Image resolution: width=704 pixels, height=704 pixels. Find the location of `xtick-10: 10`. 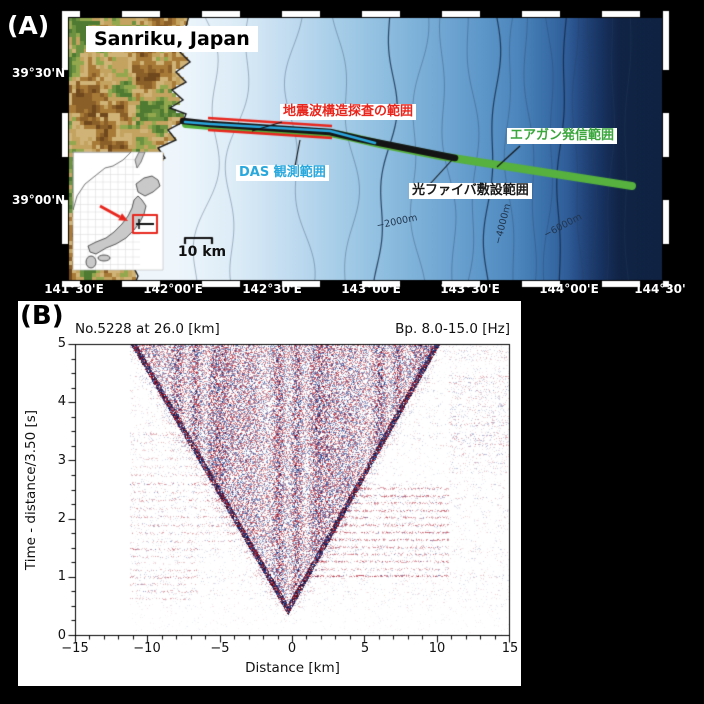

xtick-10: 10 is located at coordinates (437, 648).